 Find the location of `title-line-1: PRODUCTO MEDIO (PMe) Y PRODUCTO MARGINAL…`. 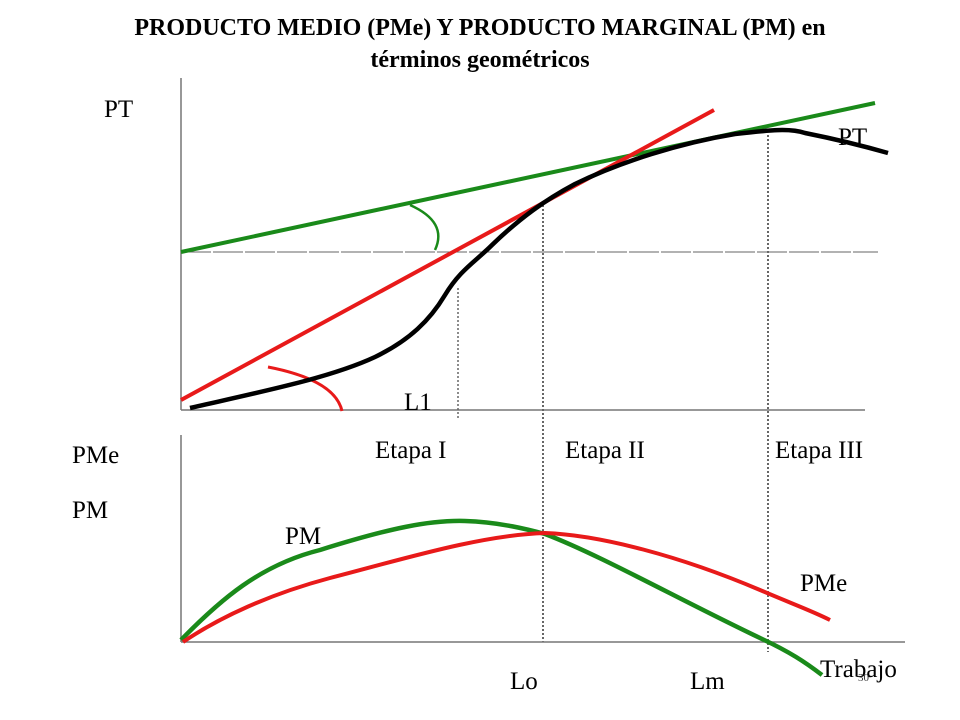

title-line-1: PRODUCTO MEDIO (PMe) Y PRODUCTO MARGINAL… is located at coordinates (480, 28).